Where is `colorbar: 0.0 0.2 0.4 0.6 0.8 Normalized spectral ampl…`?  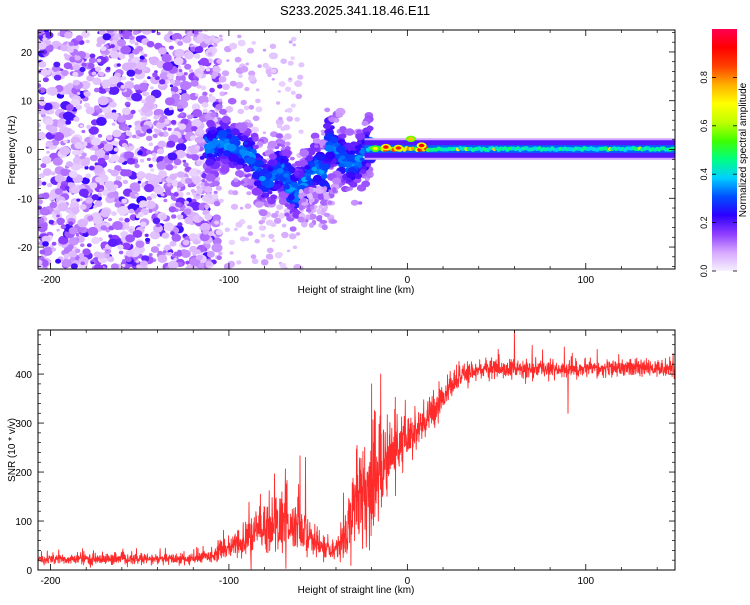 colorbar: 0.0 0.2 0.4 0.6 0.8 Normalized spectral ampl… is located at coordinates (724, 153).